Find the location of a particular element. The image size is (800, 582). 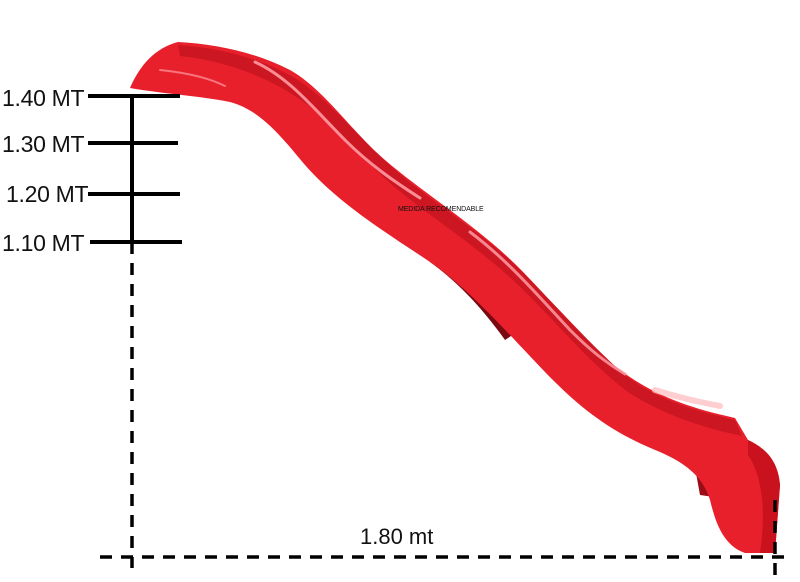

height-label-1-40: 1.40 MT is located at coordinates (43, 98).